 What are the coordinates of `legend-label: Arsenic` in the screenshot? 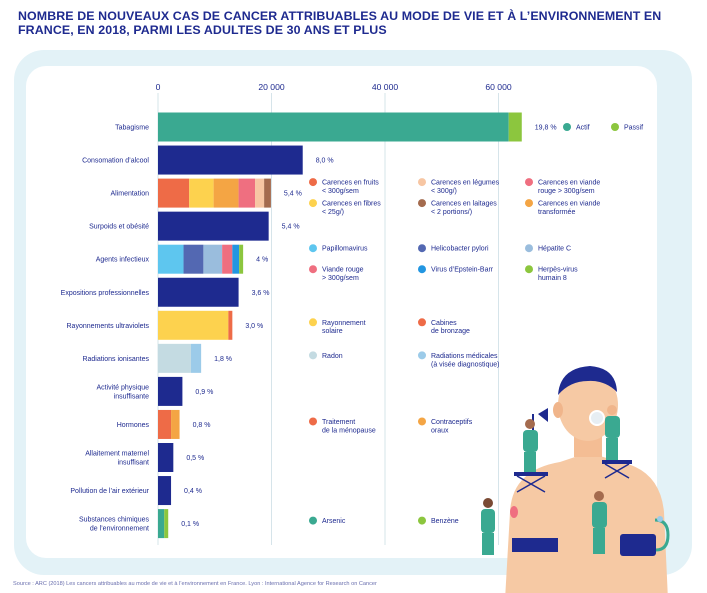 It's located at (334, 521).